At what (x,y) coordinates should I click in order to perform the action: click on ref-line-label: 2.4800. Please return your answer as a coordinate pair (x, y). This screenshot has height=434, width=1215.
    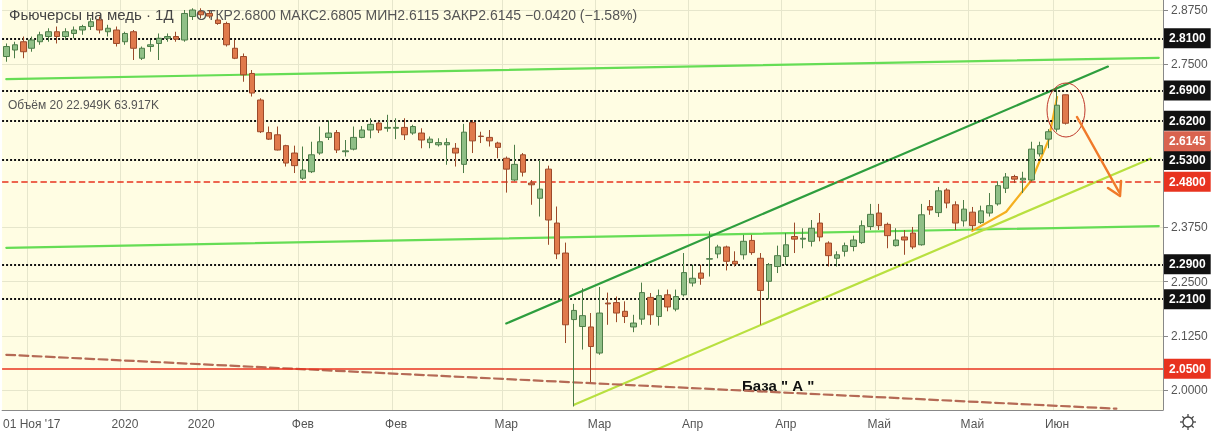
    Looking at the image, I should click on (1188, 181).